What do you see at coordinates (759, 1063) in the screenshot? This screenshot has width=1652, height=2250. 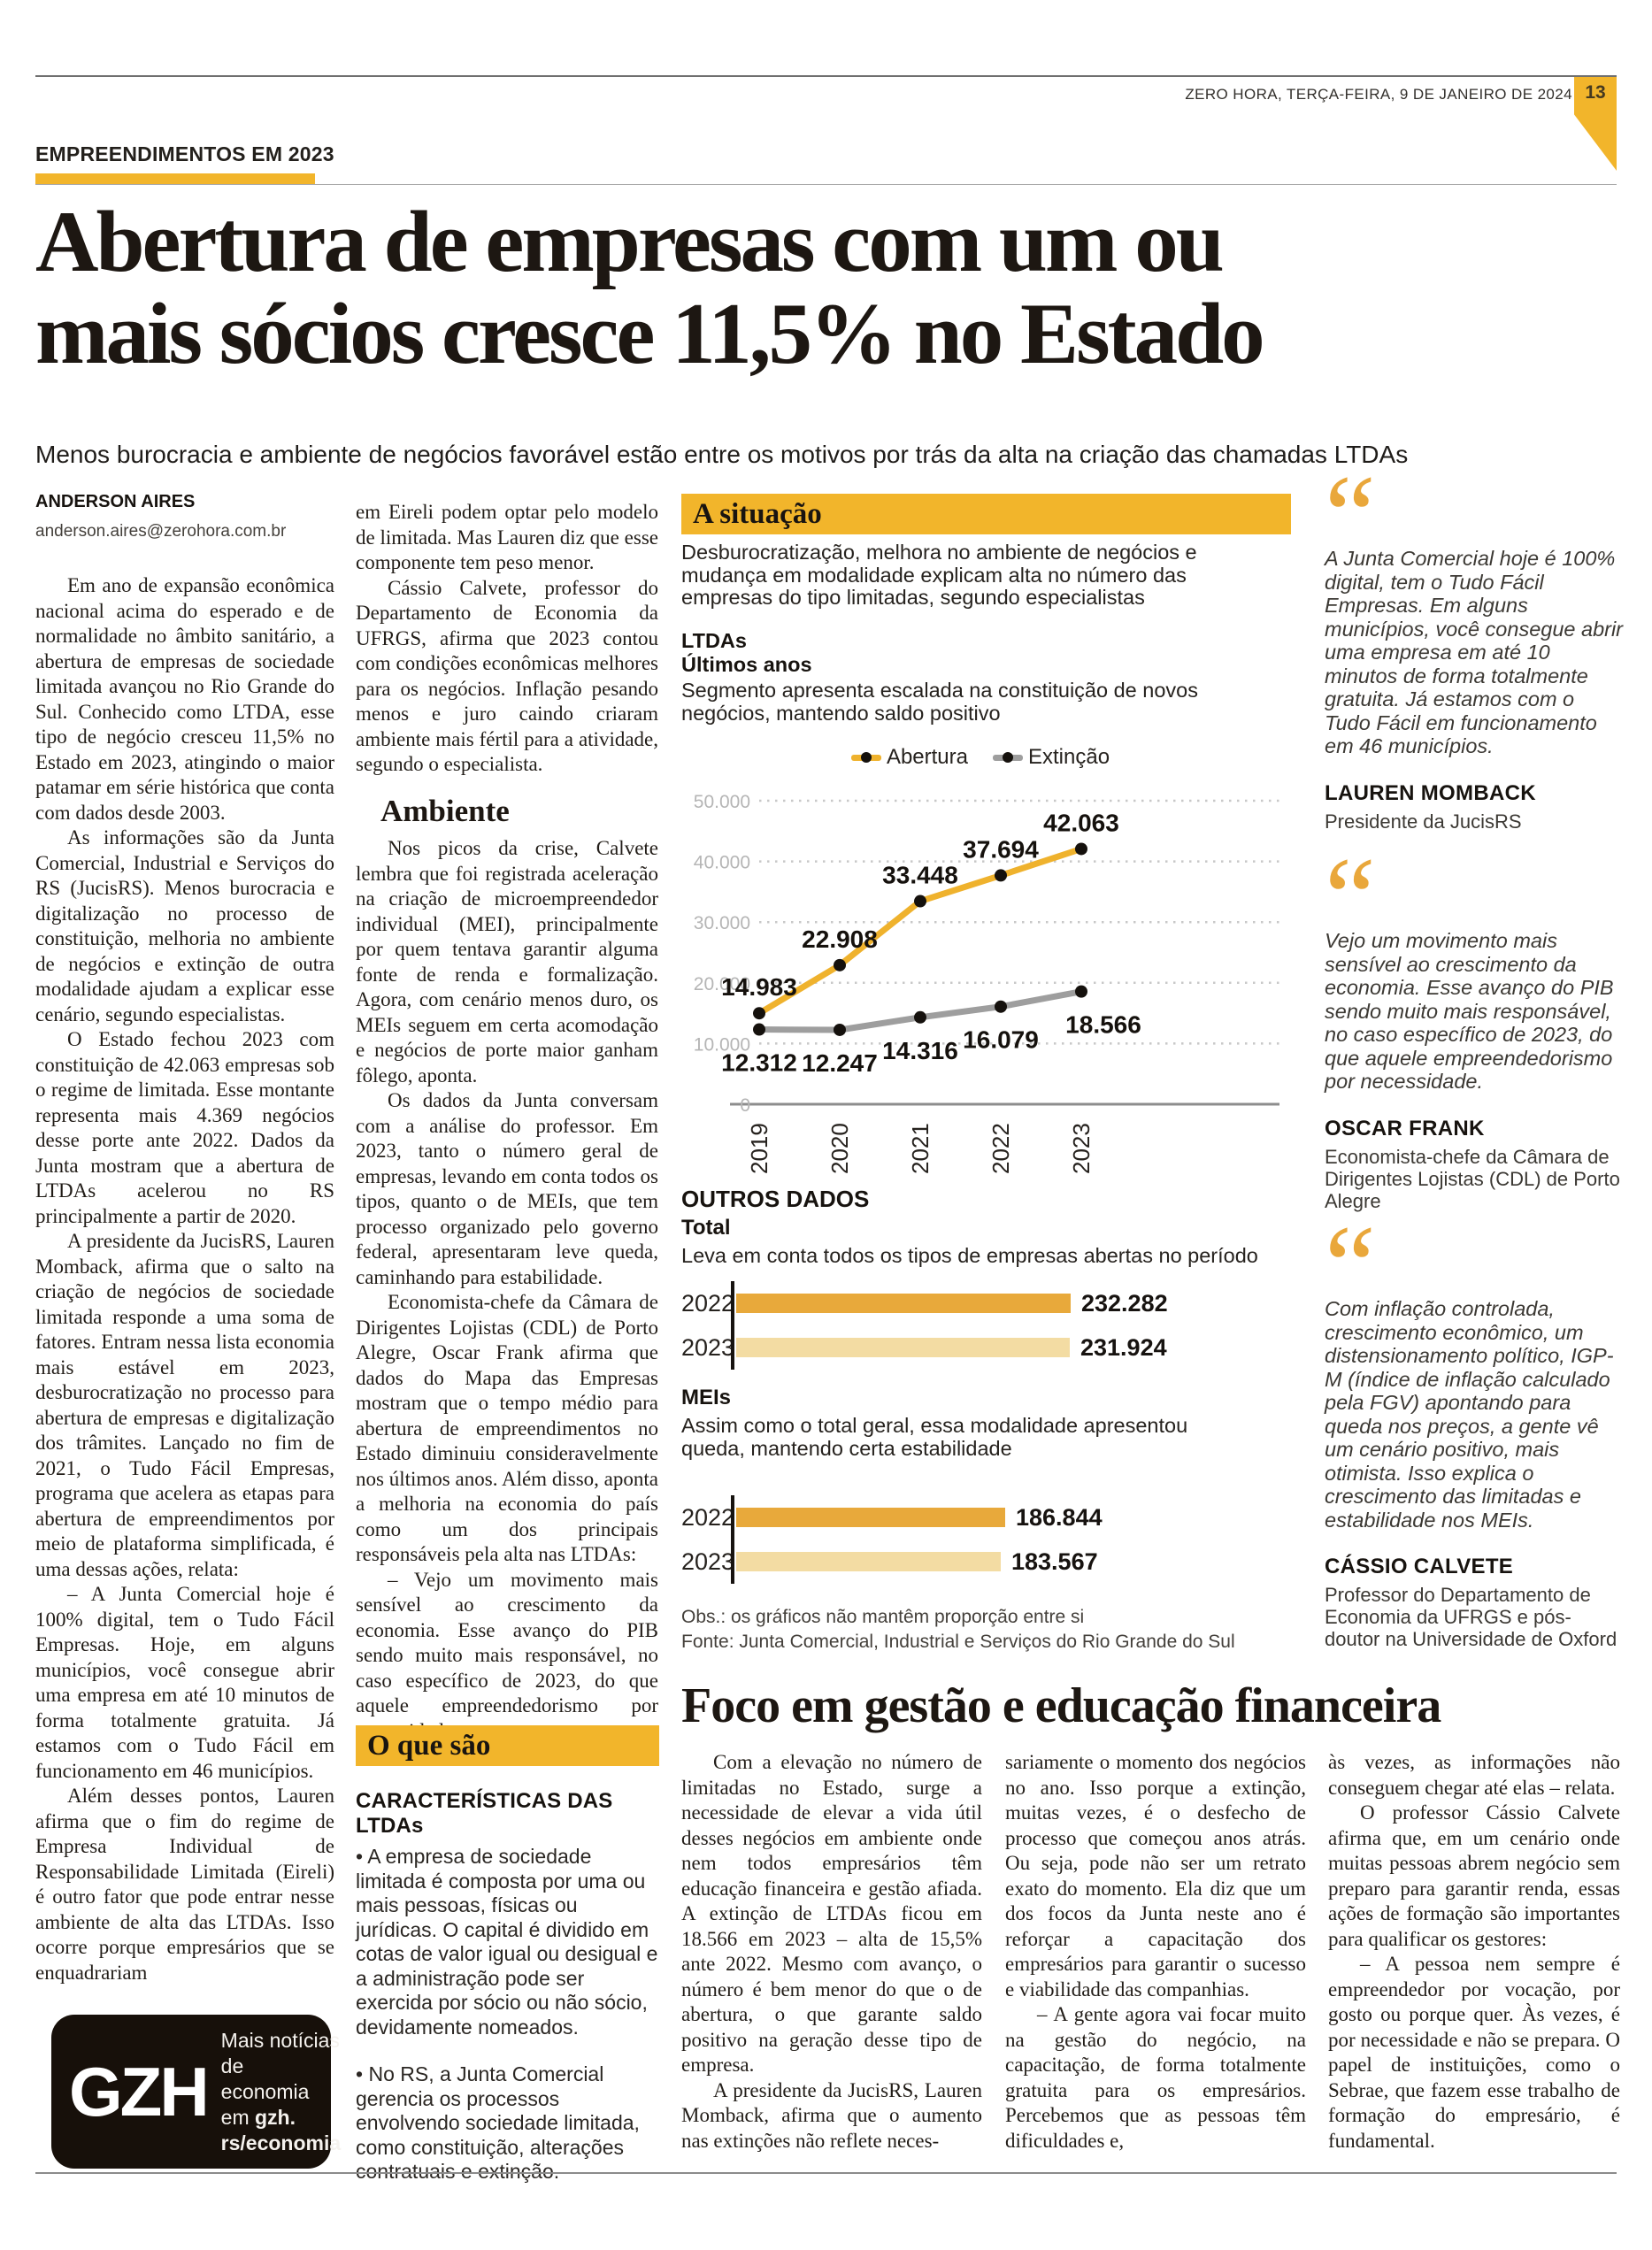 I see `data-label: 12.312` at bounding box center [759, 1063].